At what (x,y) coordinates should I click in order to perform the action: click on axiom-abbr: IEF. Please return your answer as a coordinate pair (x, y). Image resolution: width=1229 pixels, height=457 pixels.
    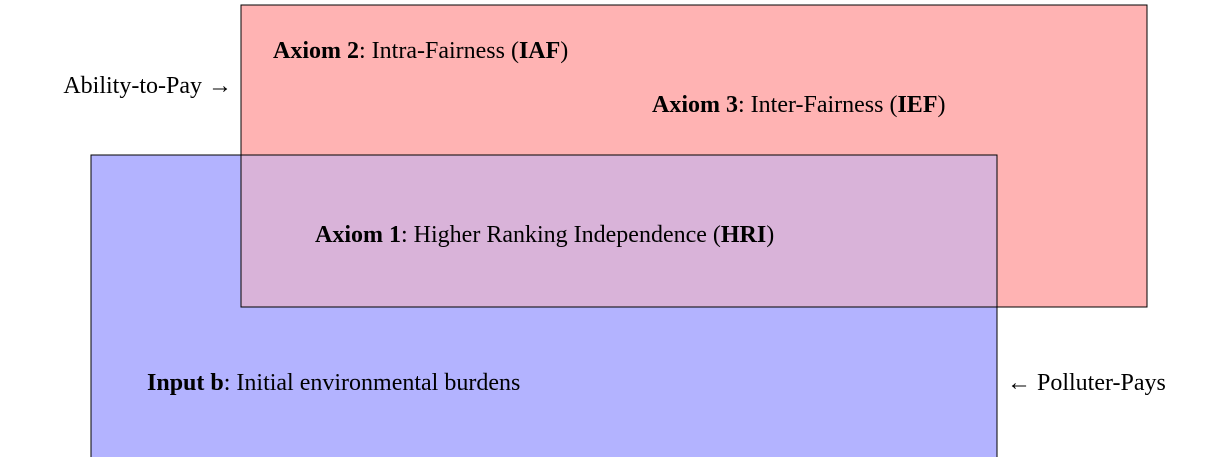
    Looking at the image, I should click on (917, 105).